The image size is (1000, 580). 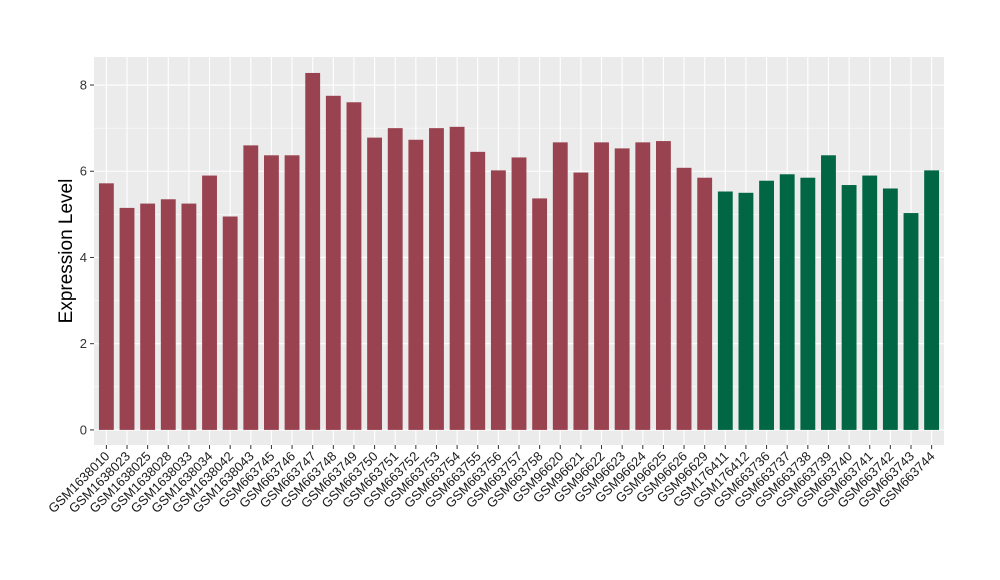 I want to click on bar-gsm663738, so click(x=808, y=303).